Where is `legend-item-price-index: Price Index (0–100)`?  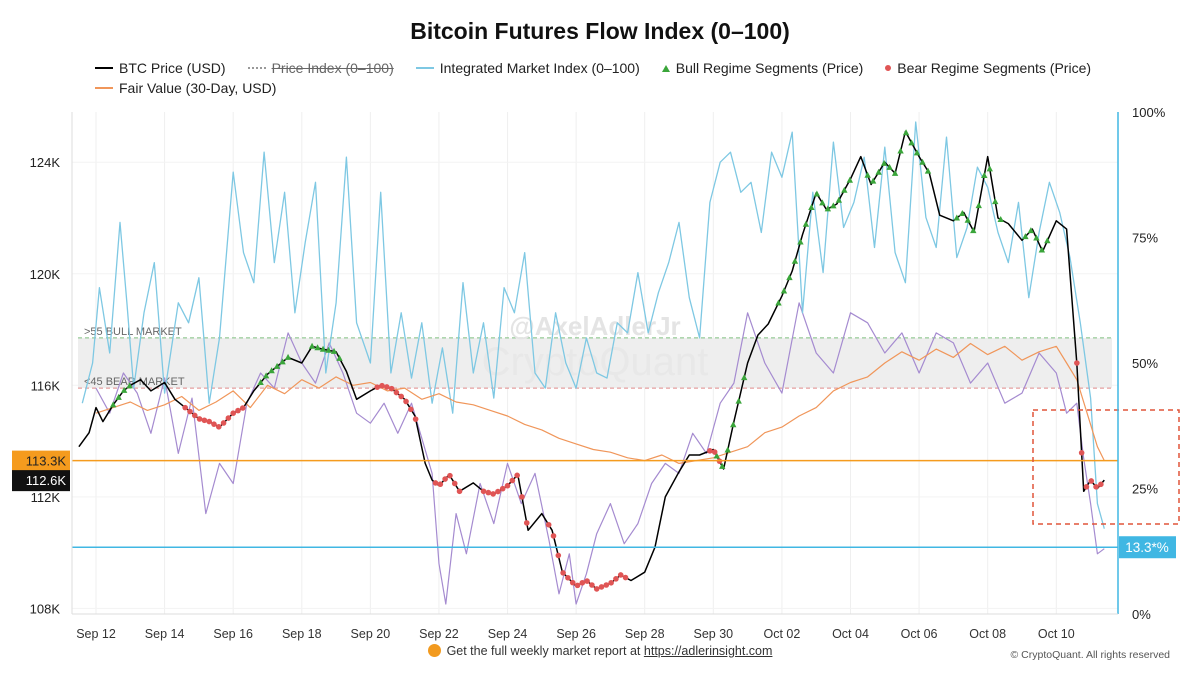 legend-item-price-index: Price Index (0–100) is located at coordinates (320, 68).